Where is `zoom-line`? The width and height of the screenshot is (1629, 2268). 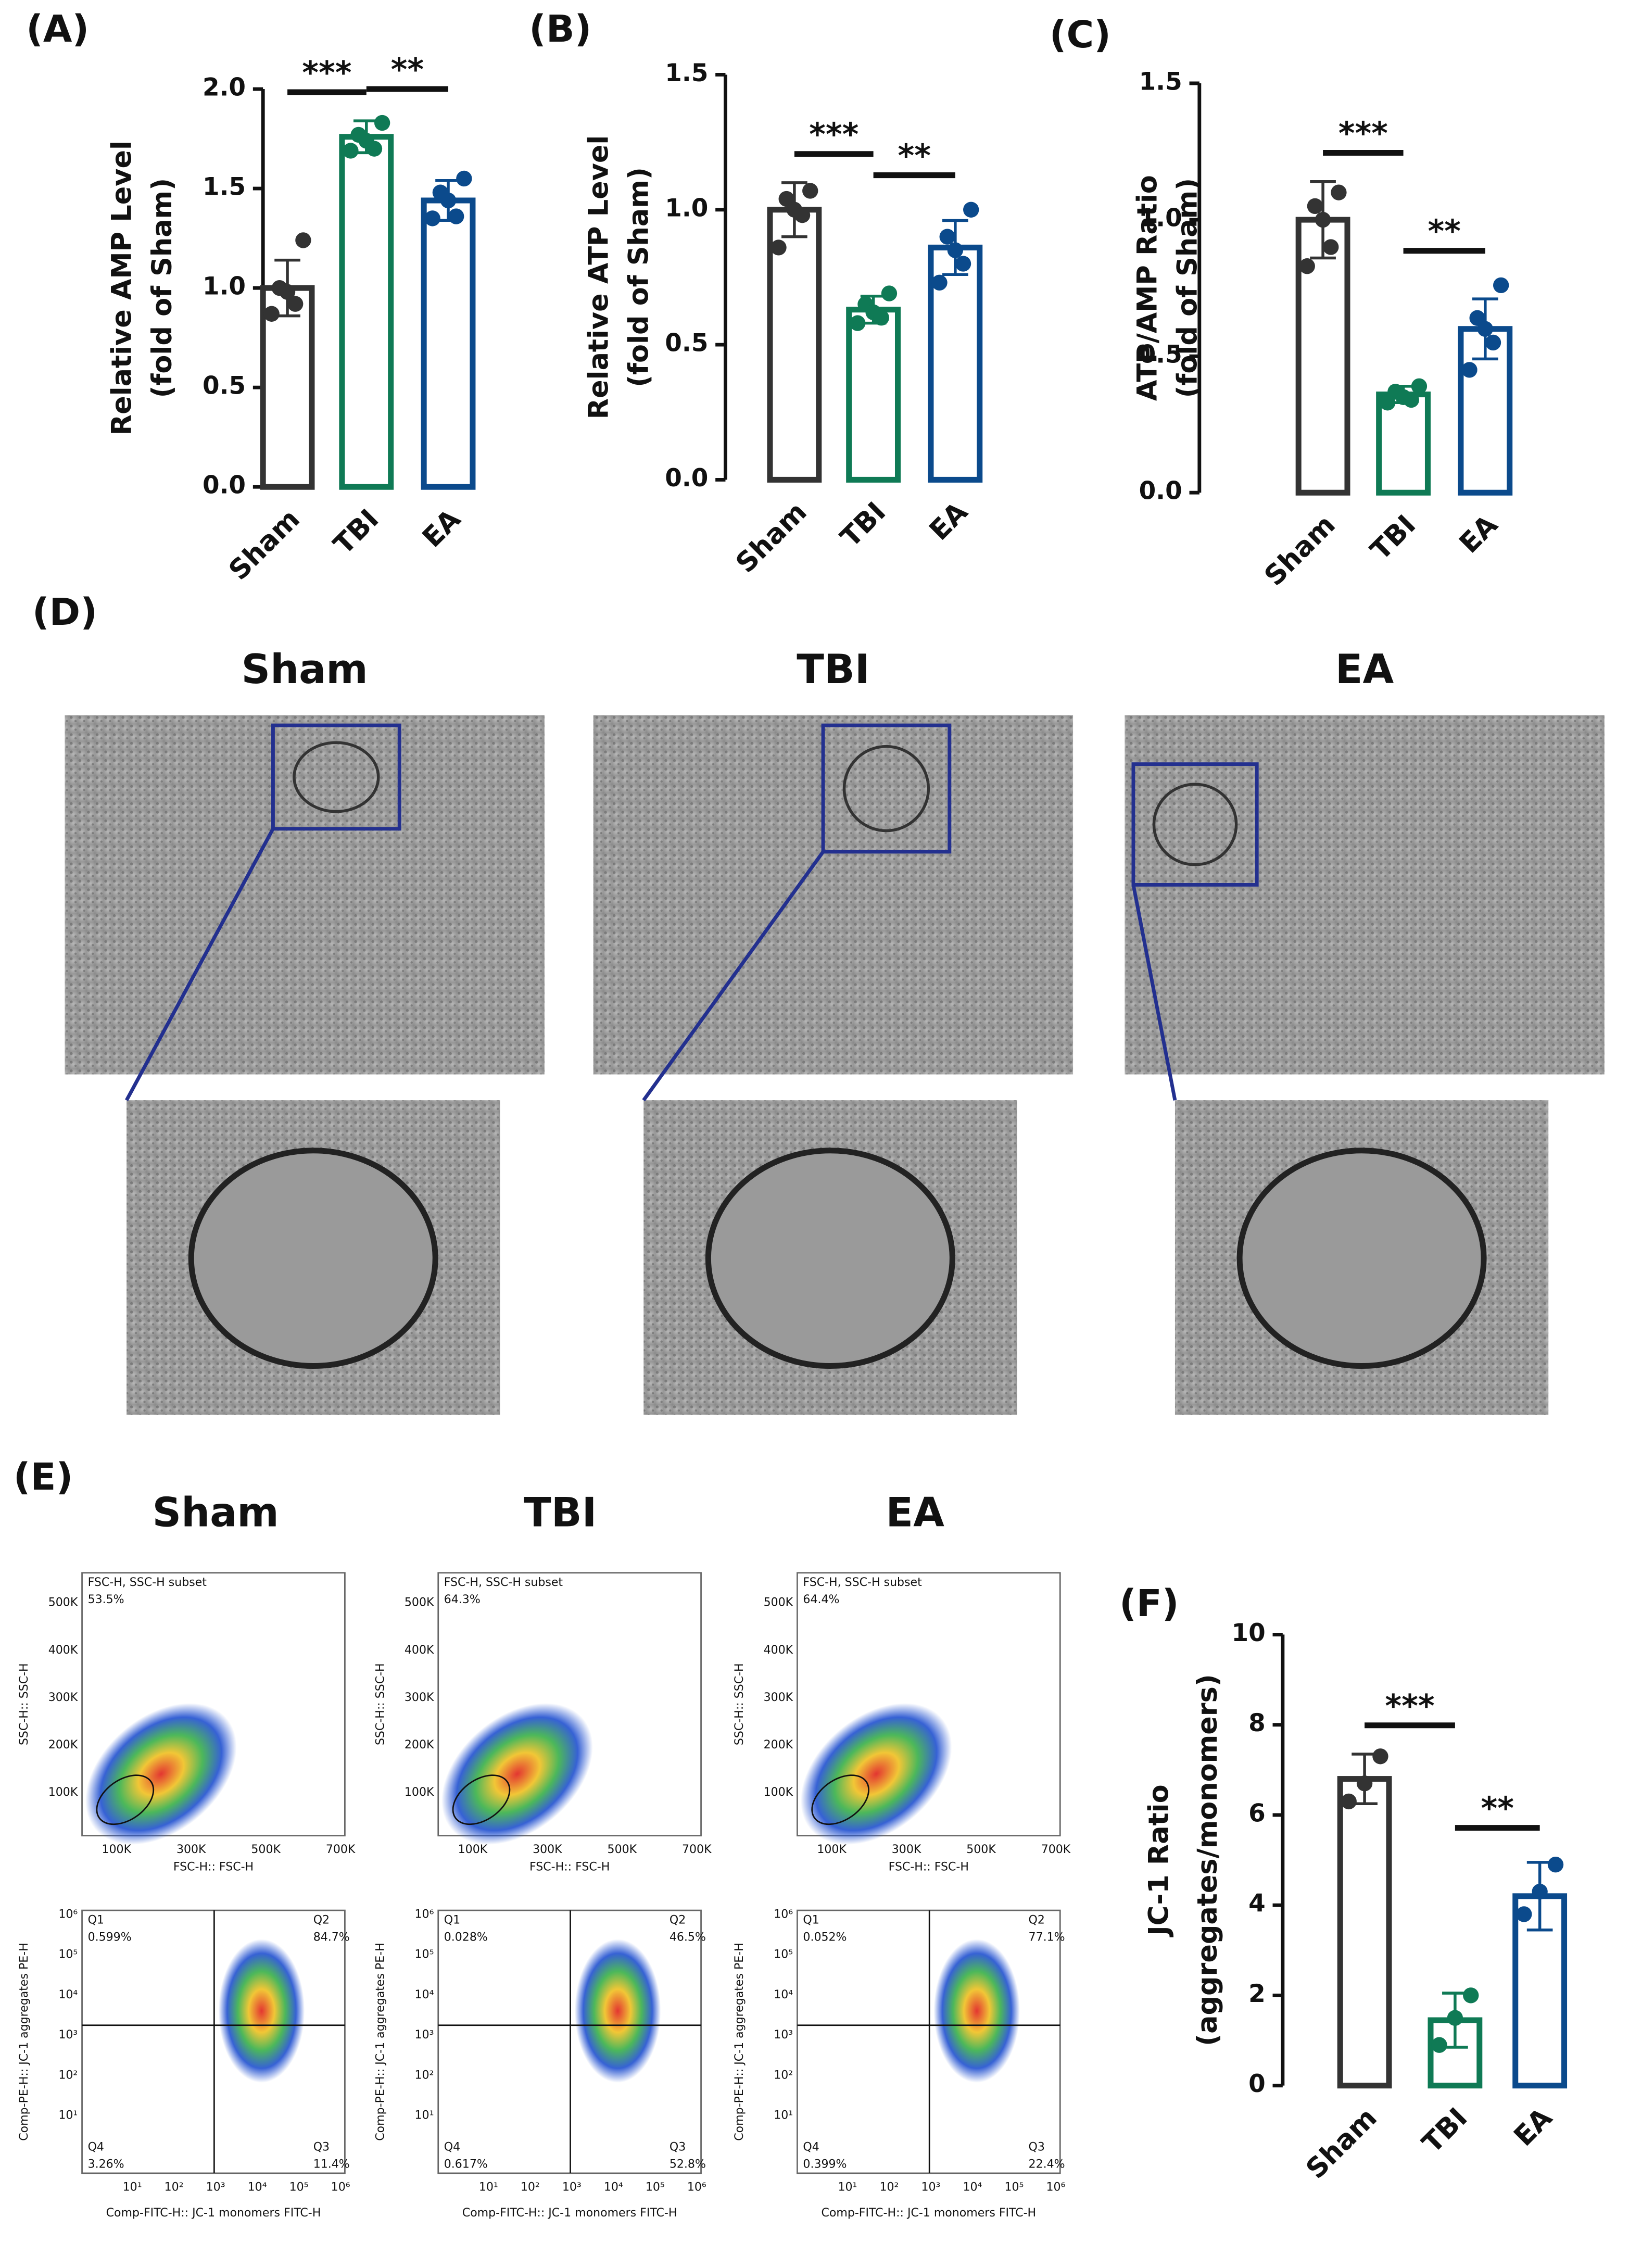
zoom-line is located at coordinates (200, 965).